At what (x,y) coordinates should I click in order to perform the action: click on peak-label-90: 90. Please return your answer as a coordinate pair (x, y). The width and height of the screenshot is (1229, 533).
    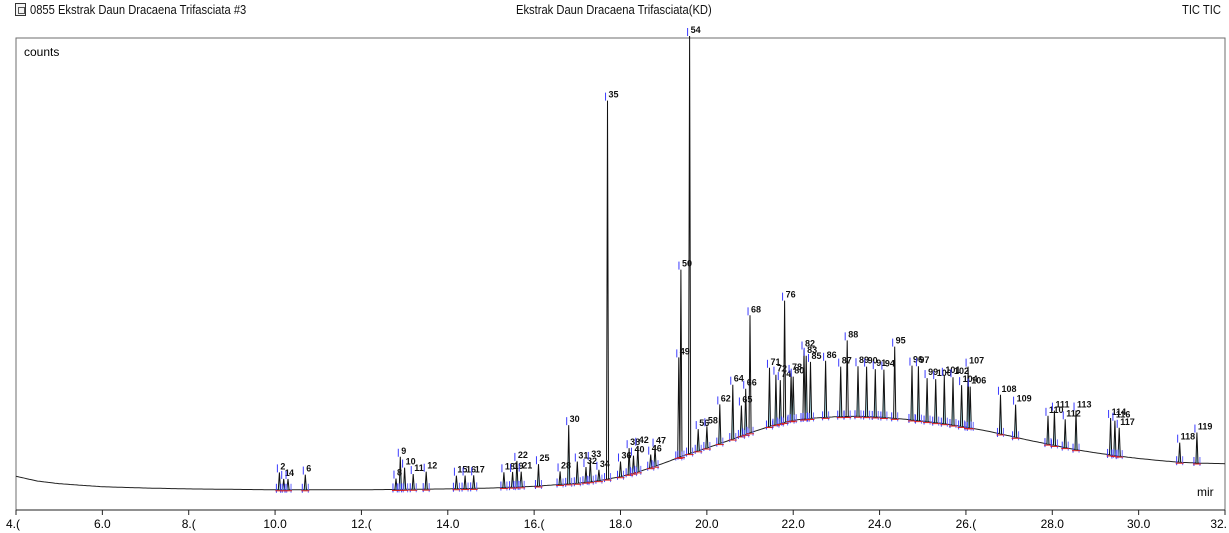
    Looking at the image, I should click on (873, 361).